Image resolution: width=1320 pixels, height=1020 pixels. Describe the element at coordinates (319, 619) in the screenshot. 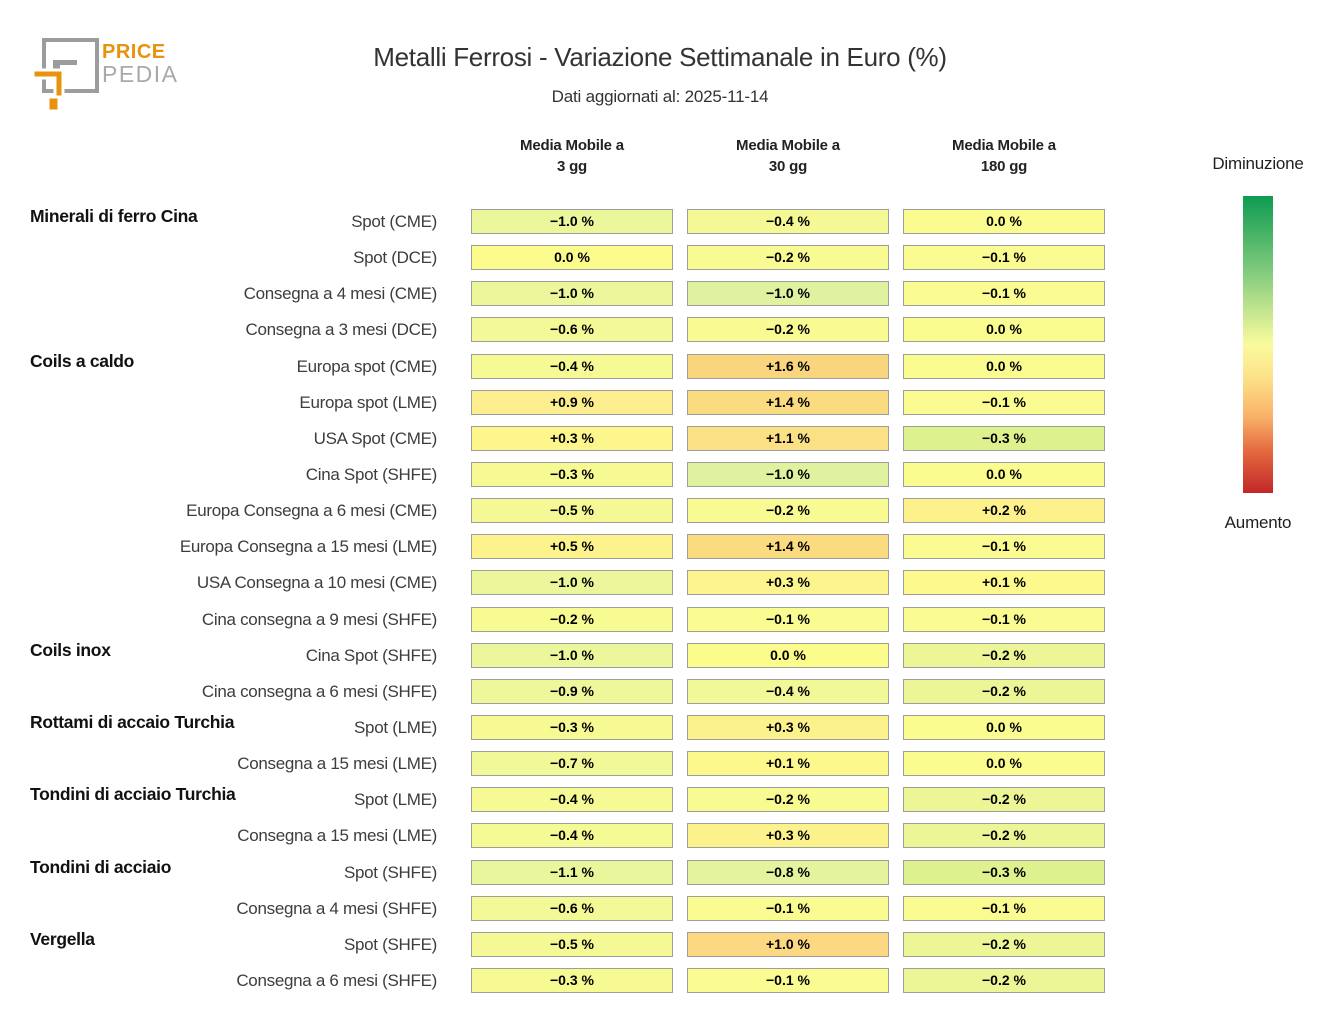

I see `row-label: Cina consegna a 9 mesi (SHFE)` at that location.